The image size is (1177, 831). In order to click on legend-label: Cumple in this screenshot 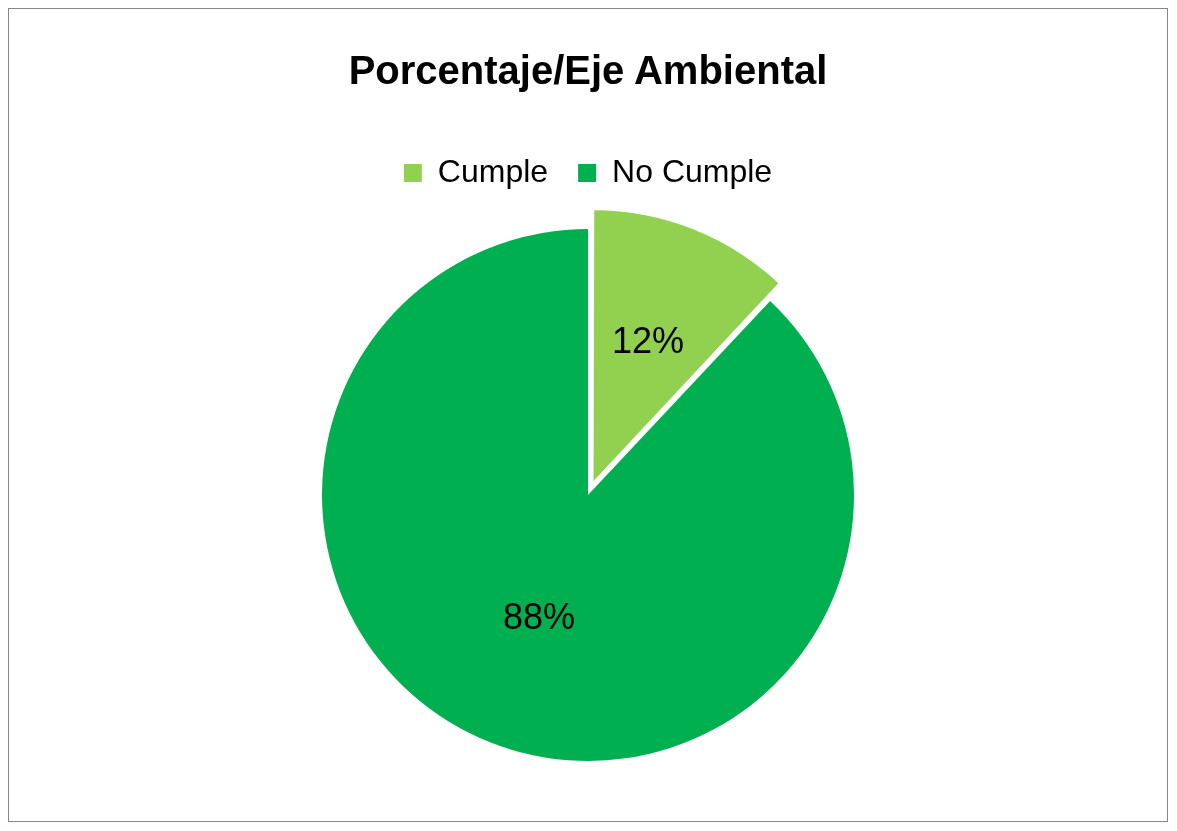, I will do `click(493, 170)`.